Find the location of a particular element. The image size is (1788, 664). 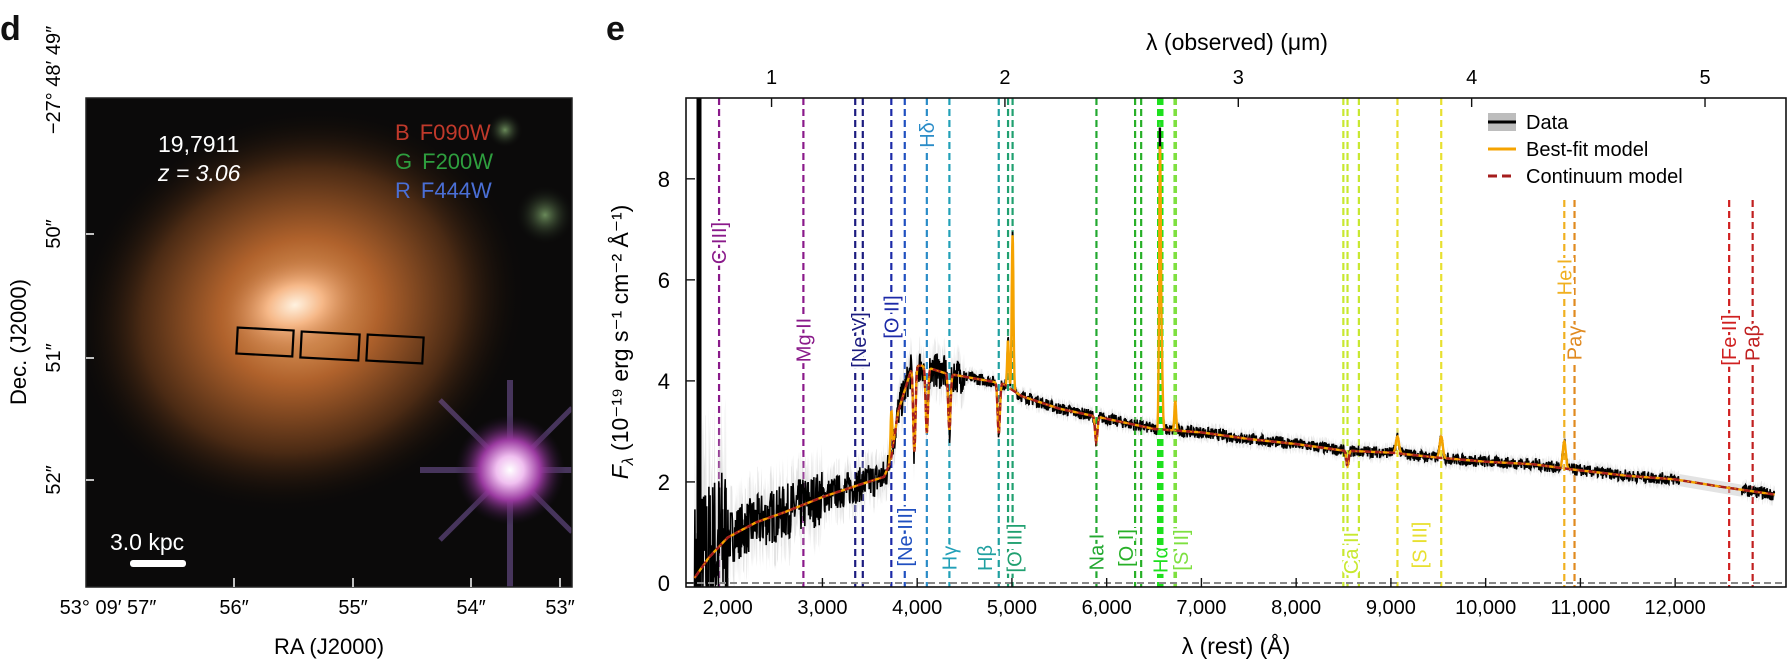

x2-tick-label: 1 is located at coordinates (771, 78).